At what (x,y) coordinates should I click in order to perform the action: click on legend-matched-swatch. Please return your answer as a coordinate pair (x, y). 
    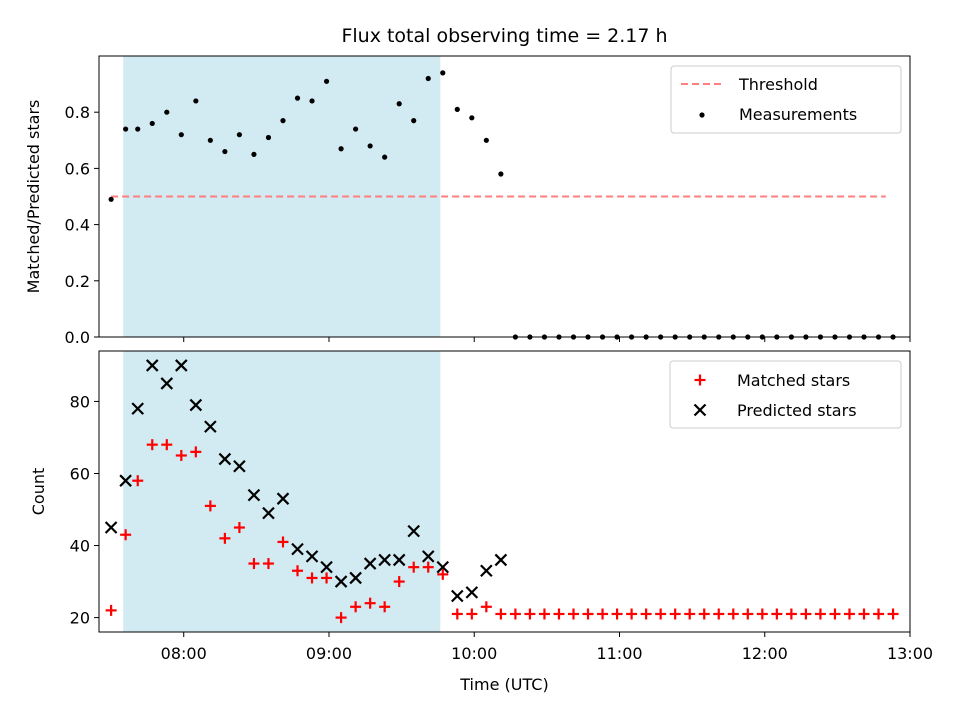
    Looking at the image, I should click on (700, 380).